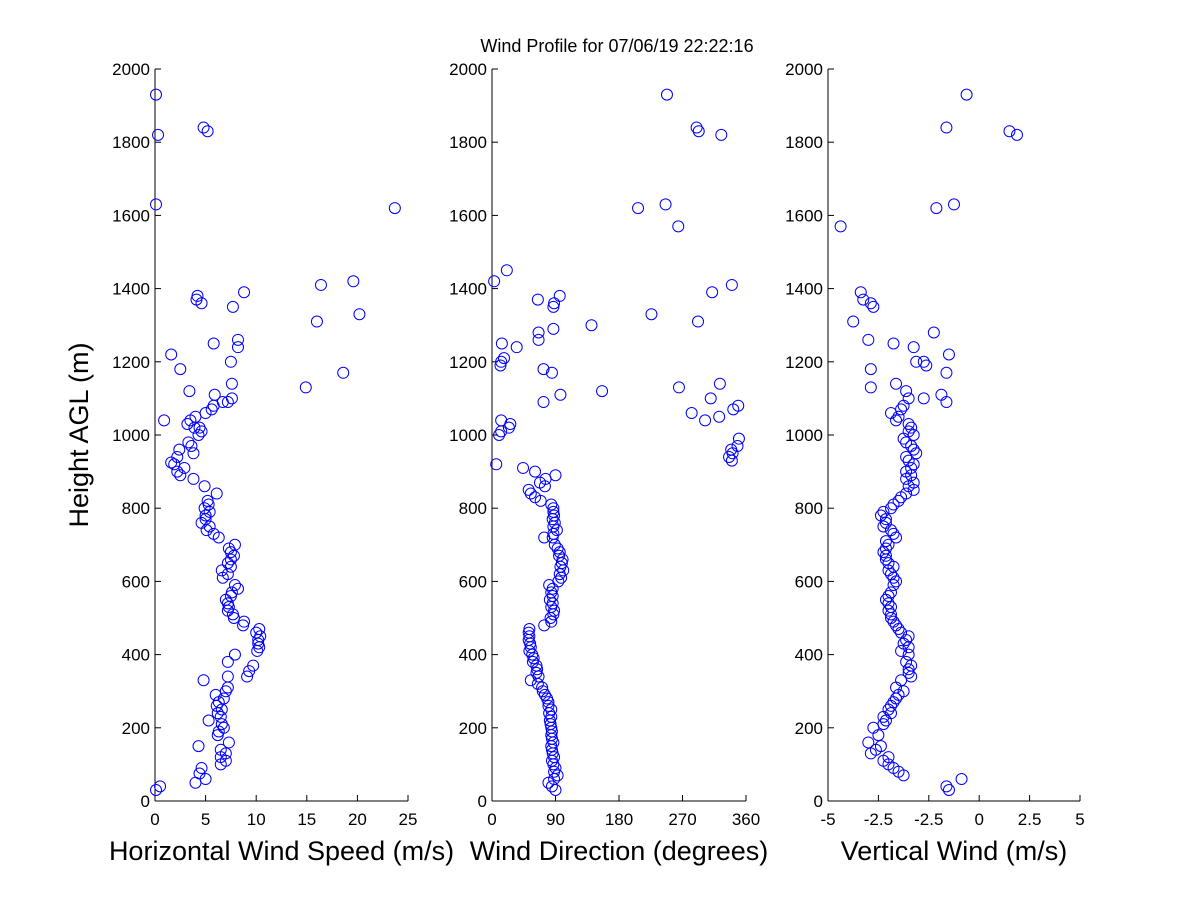 Image resolution: width=1200 pixels, height=900 pixels. What do you see at coordinates (136, 581) in the screenshot?
I see `speed-y-tick-label: 600` at bounding box center [136, 581].